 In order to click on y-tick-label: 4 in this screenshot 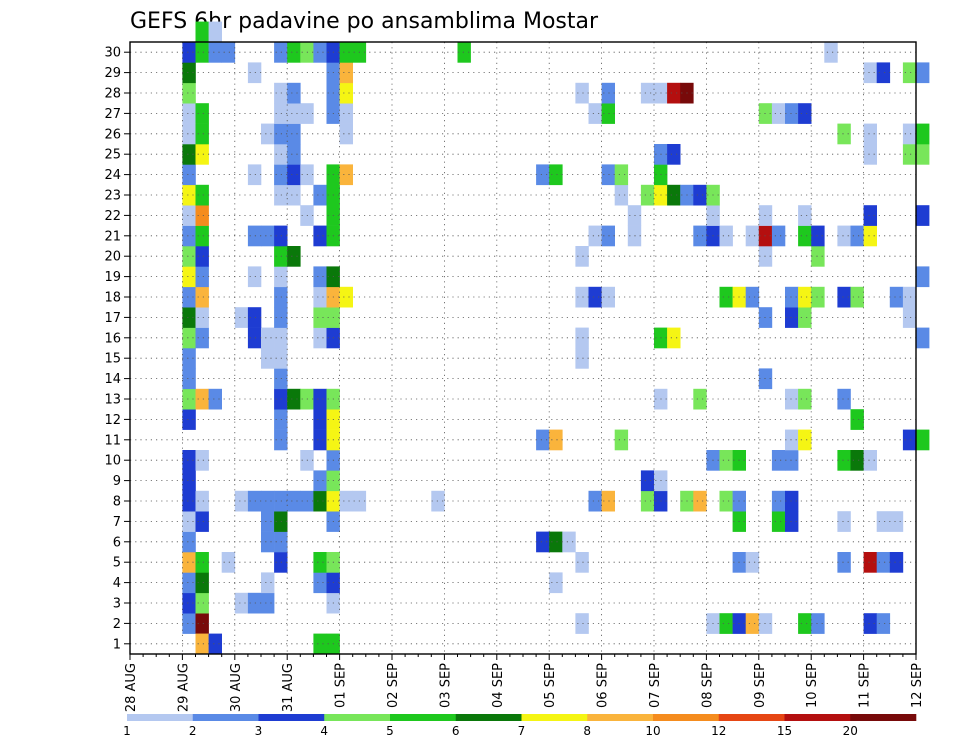, I will do `click(117, 583)`.